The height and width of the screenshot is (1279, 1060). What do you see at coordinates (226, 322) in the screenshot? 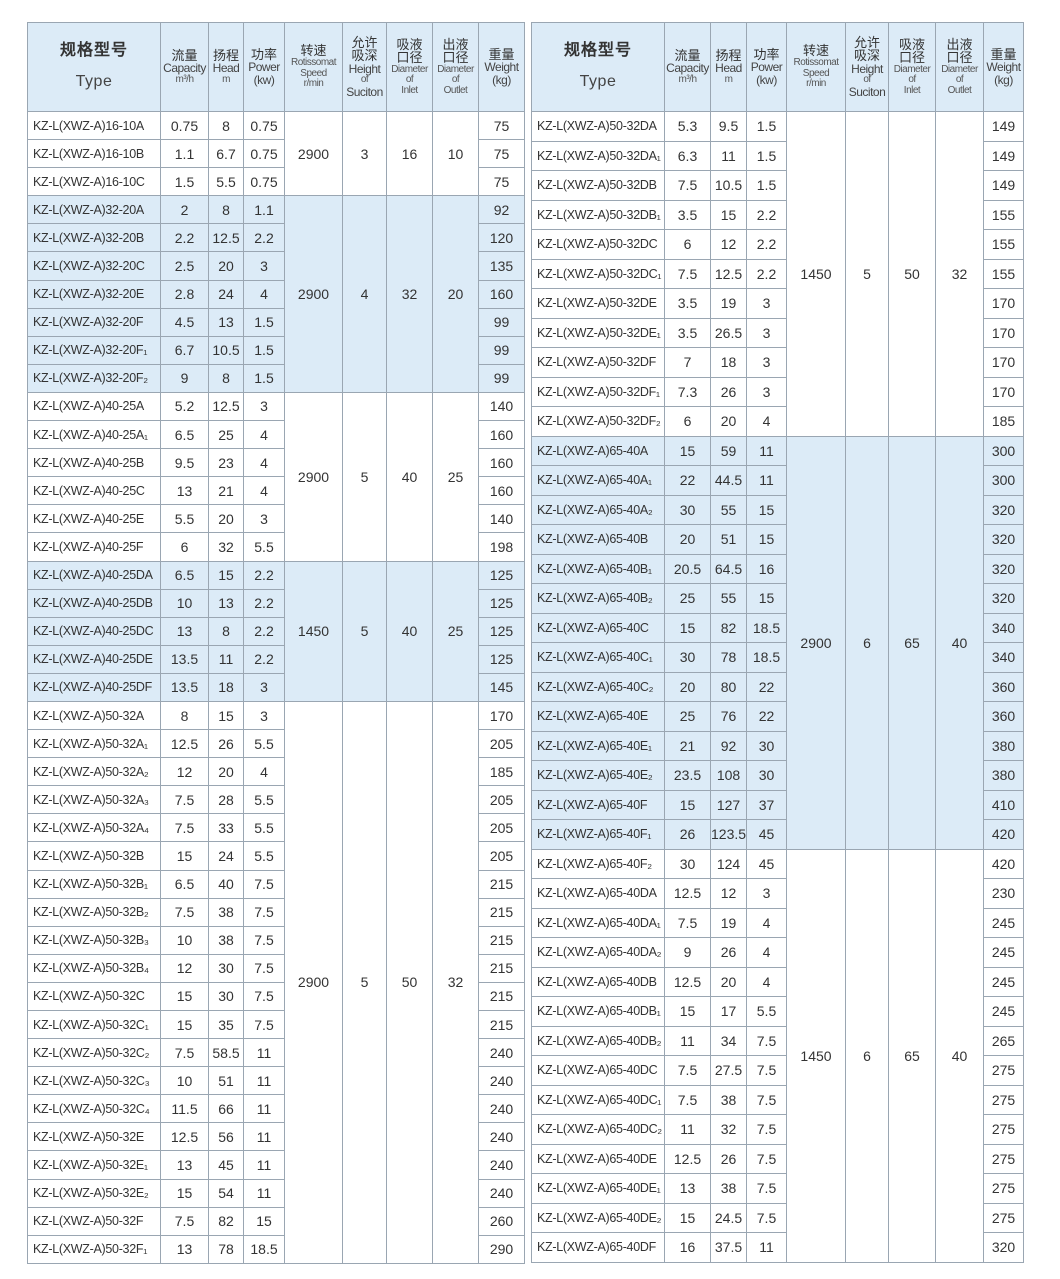
I see `head-cell: 13` at bounding box center [226, 322].